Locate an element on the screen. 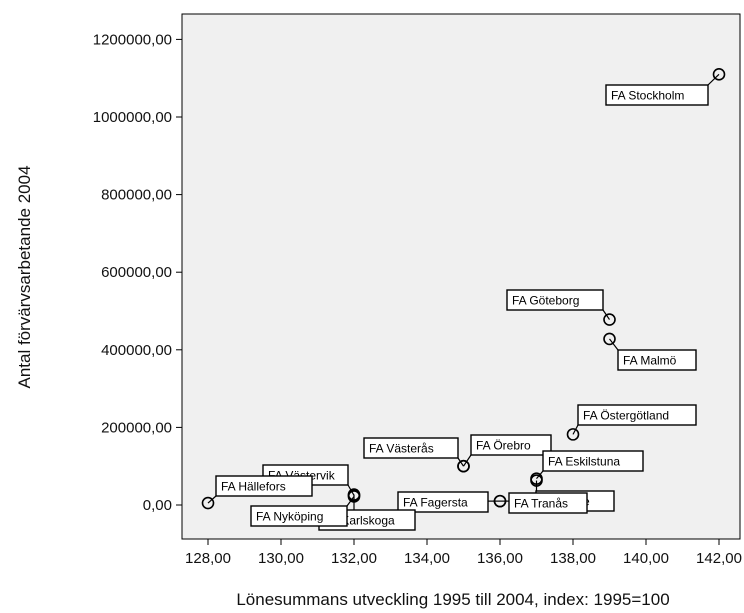  x-tick-label: 134,00 is located at coordinates (427, 558).